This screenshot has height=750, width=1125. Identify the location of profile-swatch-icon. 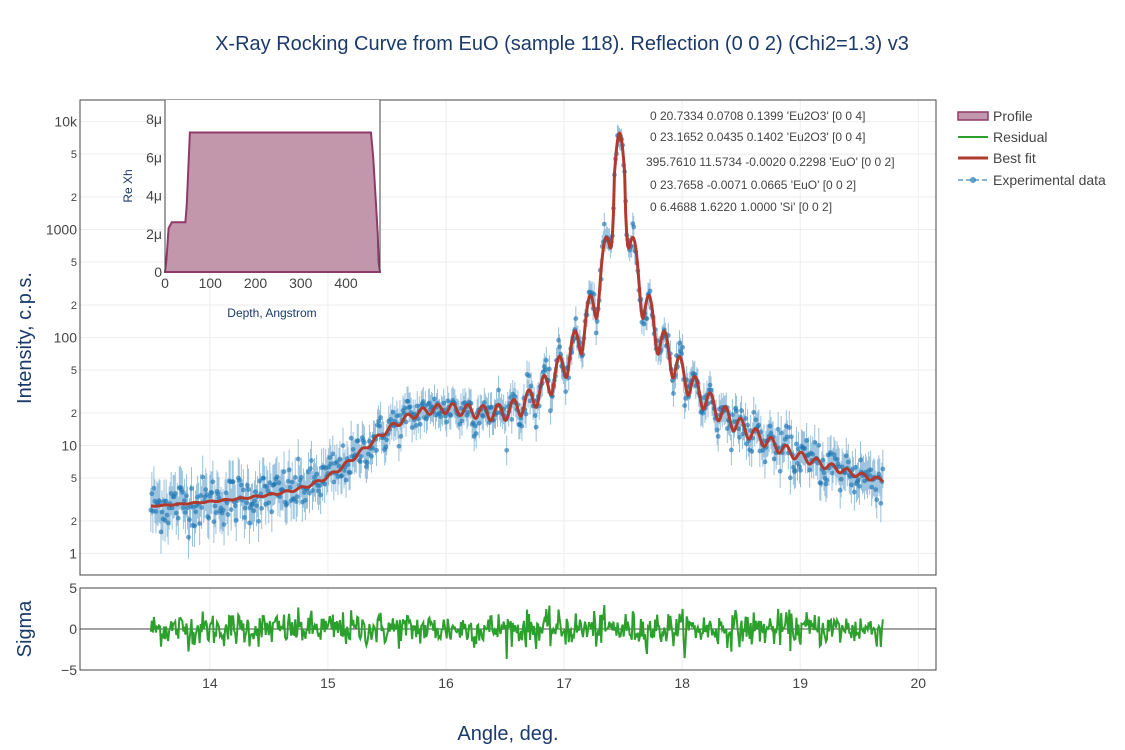
(973, 116).